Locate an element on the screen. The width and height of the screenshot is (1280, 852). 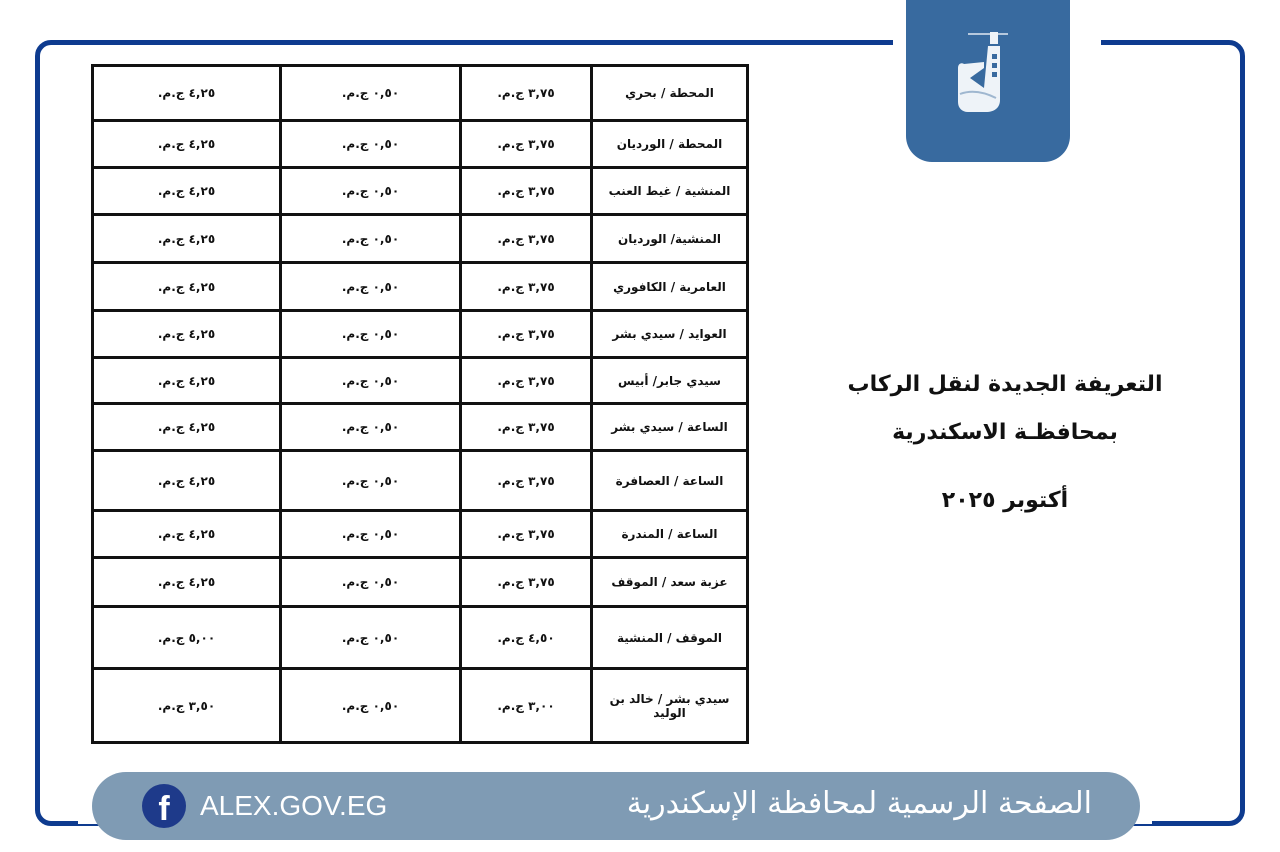
page-subtitle: بمحافظـة الاسكندرية is located at coordinates (1005, 432).